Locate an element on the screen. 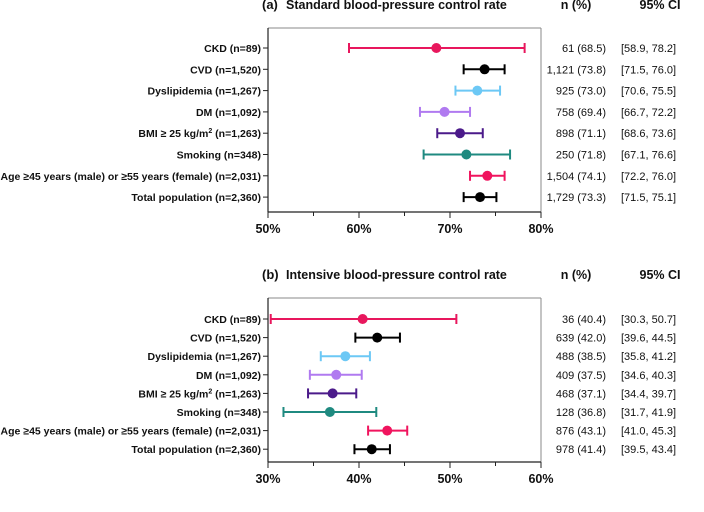 The width and height of the screenshot is (704, 512). n-percent-value: 925 (73.0) is located at coordinates (581, 92).